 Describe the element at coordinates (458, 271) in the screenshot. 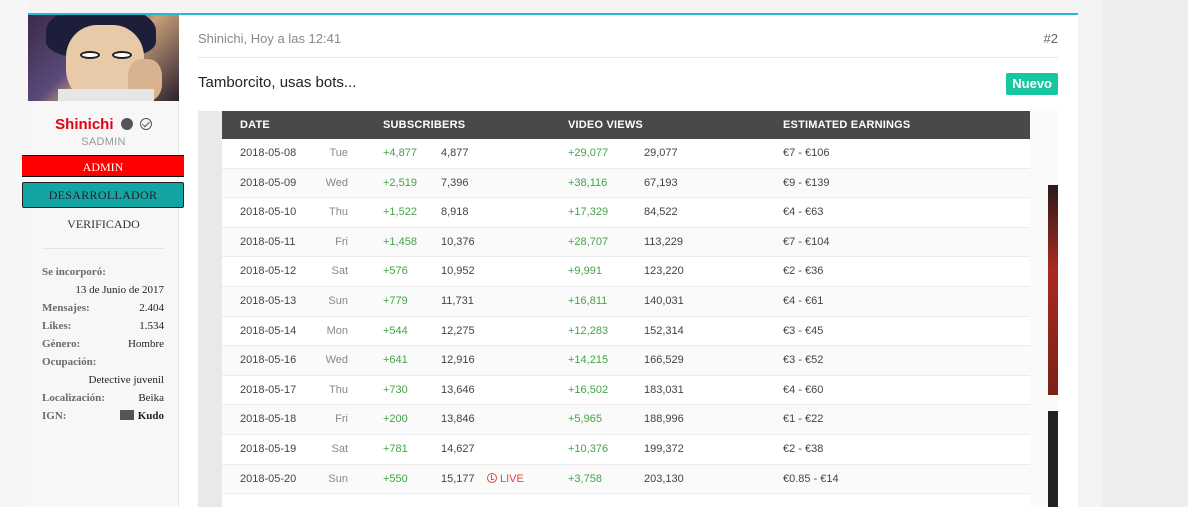

I see `cell-subscribers-total: 10,952` at that location.